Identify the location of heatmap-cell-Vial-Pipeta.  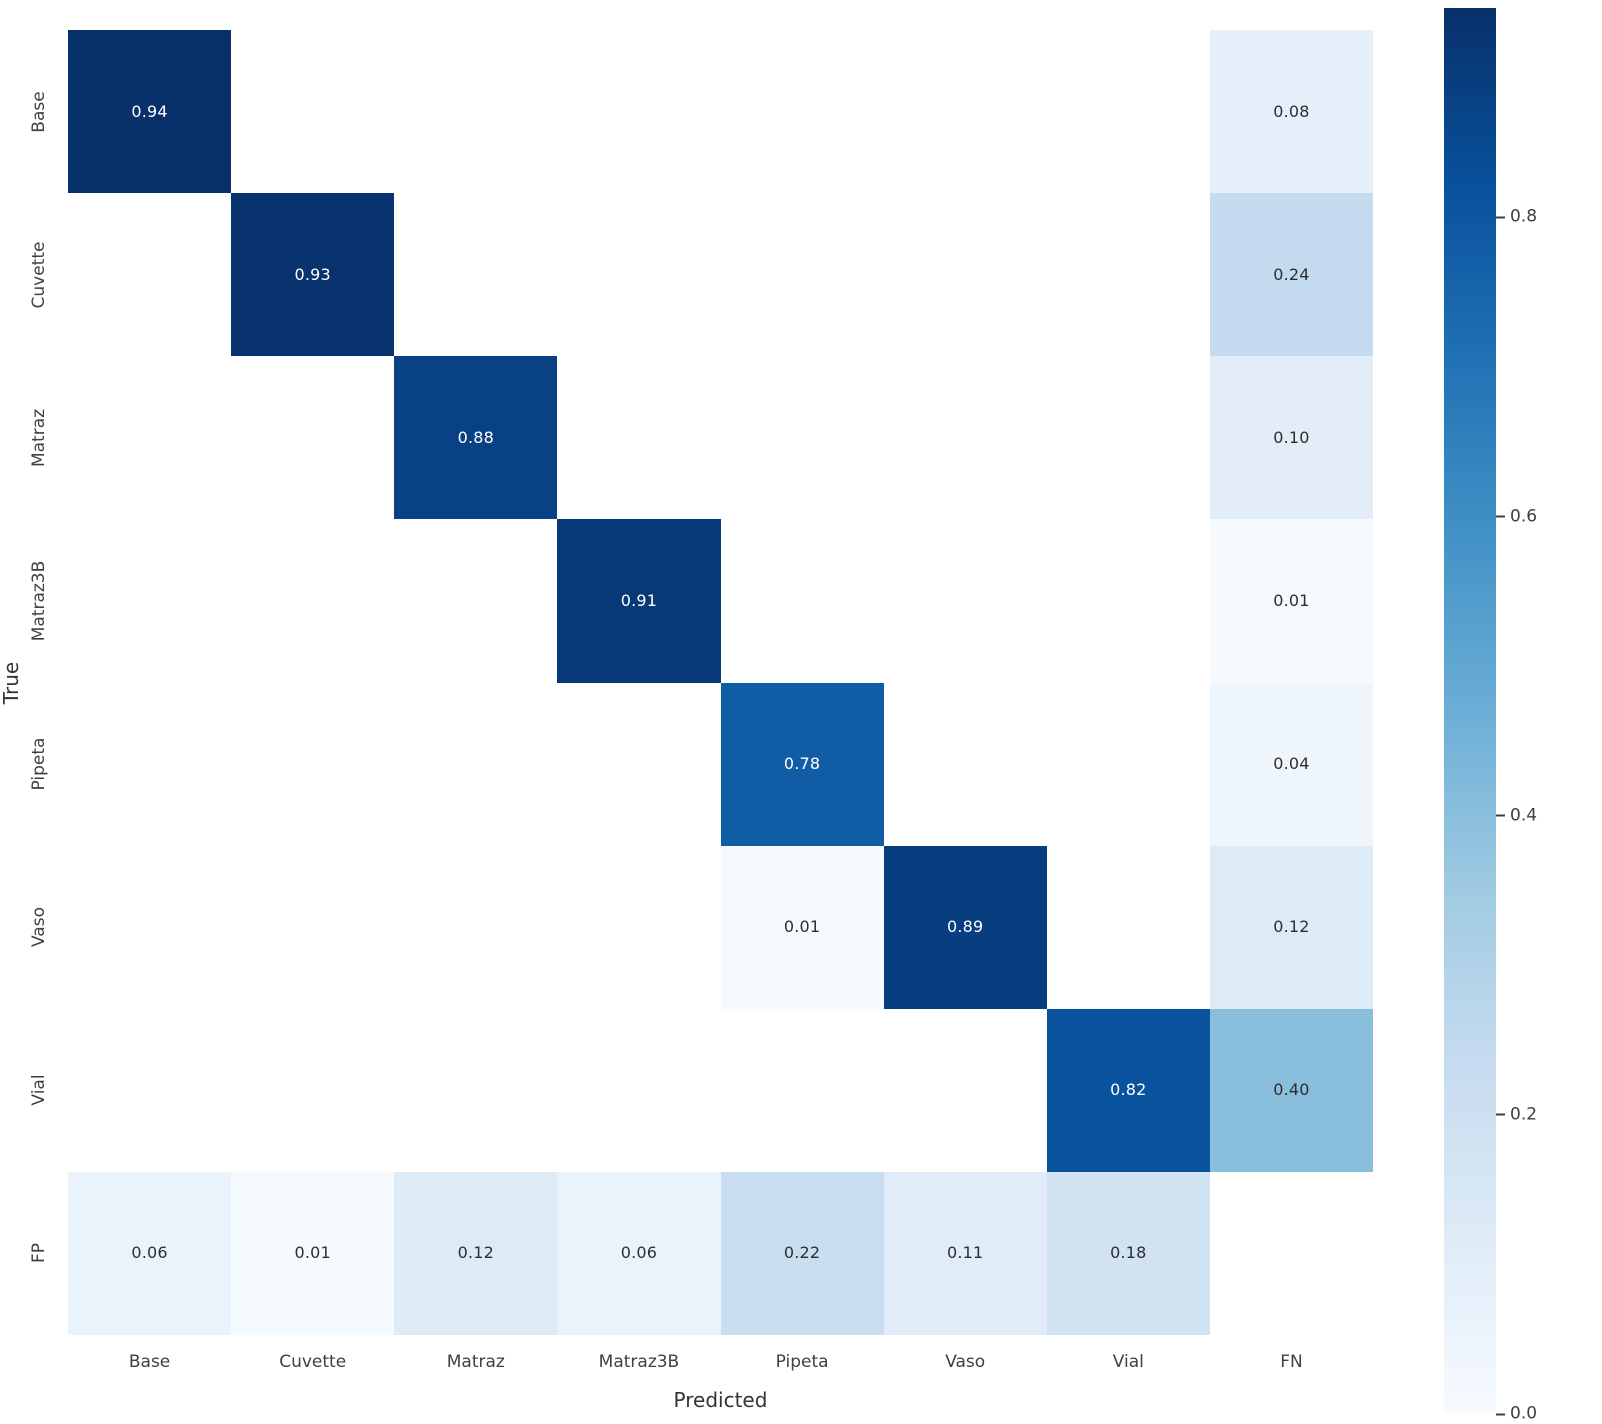
(802, 1090).